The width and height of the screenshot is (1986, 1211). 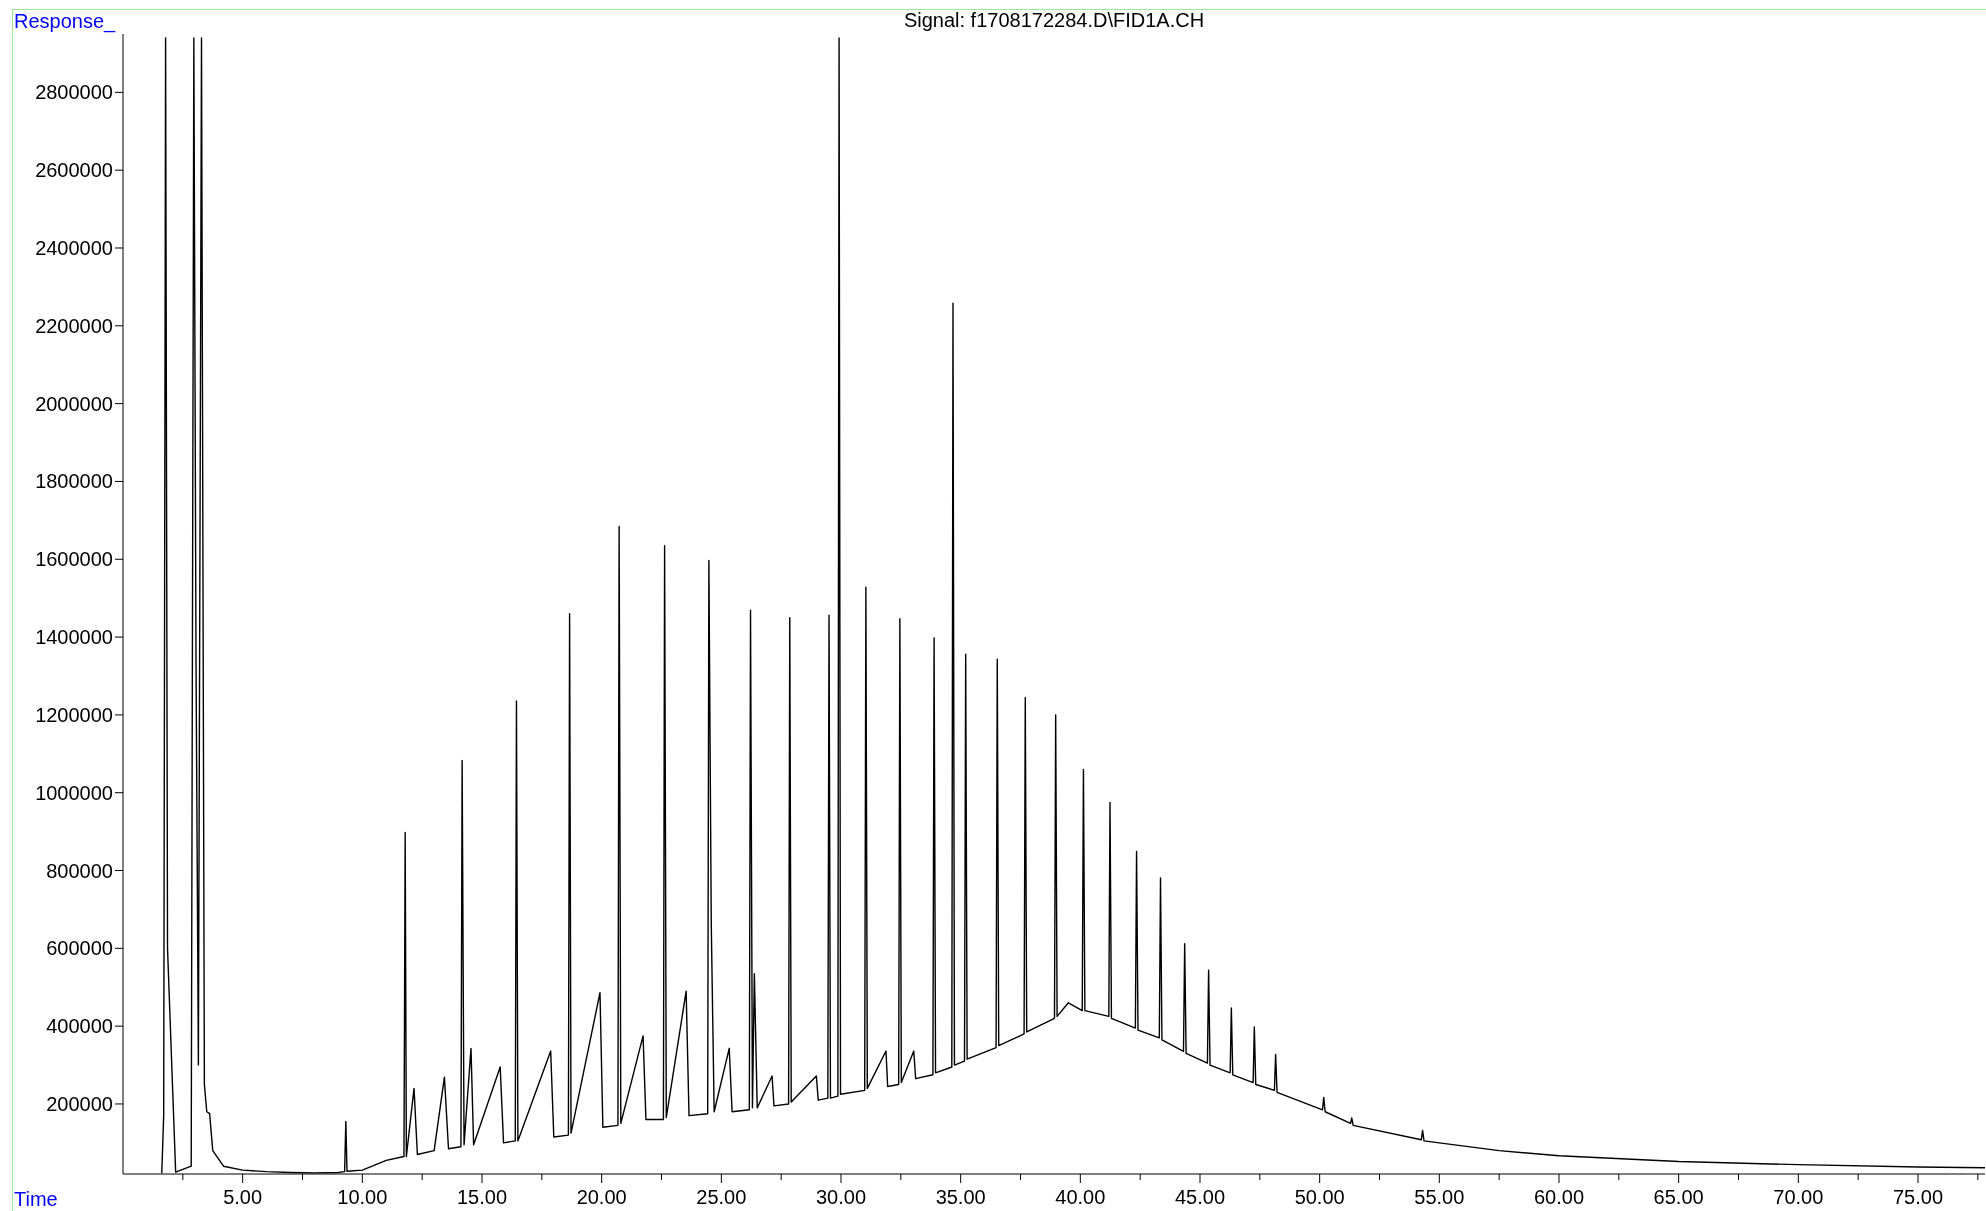 What do you see at coordinates (1200, 1197) in the screenshot?
I see `x-tick-label: 45.00` at bounding box center [1200, 1197].